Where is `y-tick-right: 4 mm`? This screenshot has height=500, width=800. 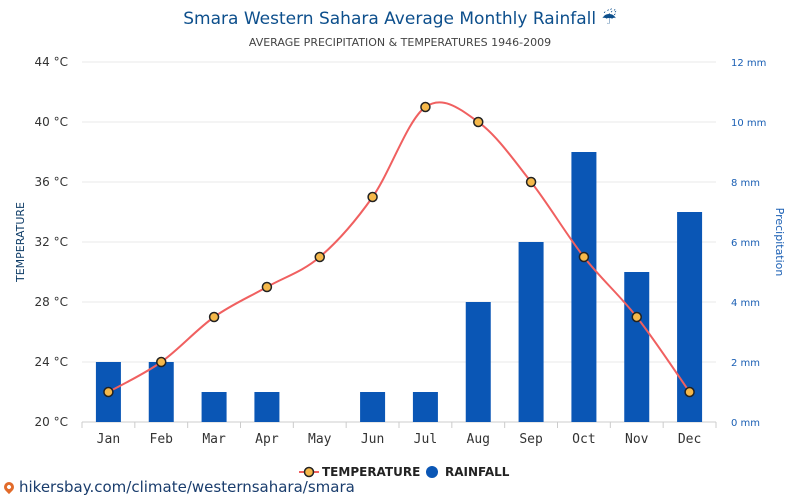 y-tick-right: 4 mm is located at coordinates (745, 303).